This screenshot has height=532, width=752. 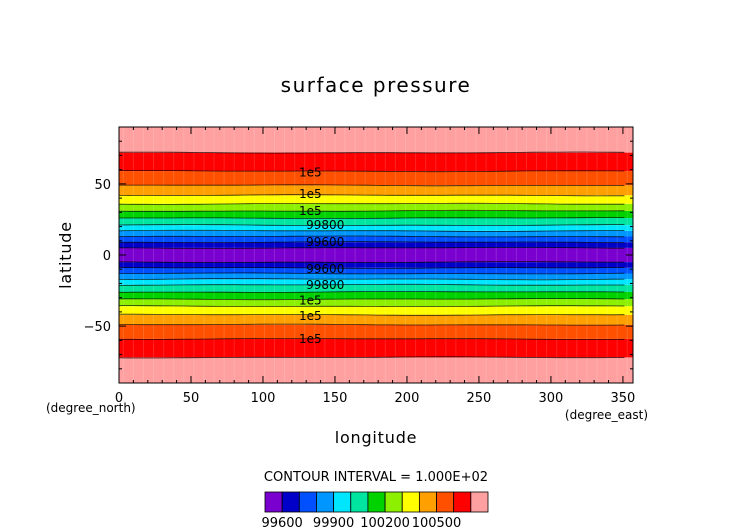 What do you see at coordinates (65, 255) in the screenshot?
I see `y-axis-label: latitude` at bounding box center [65, 255].